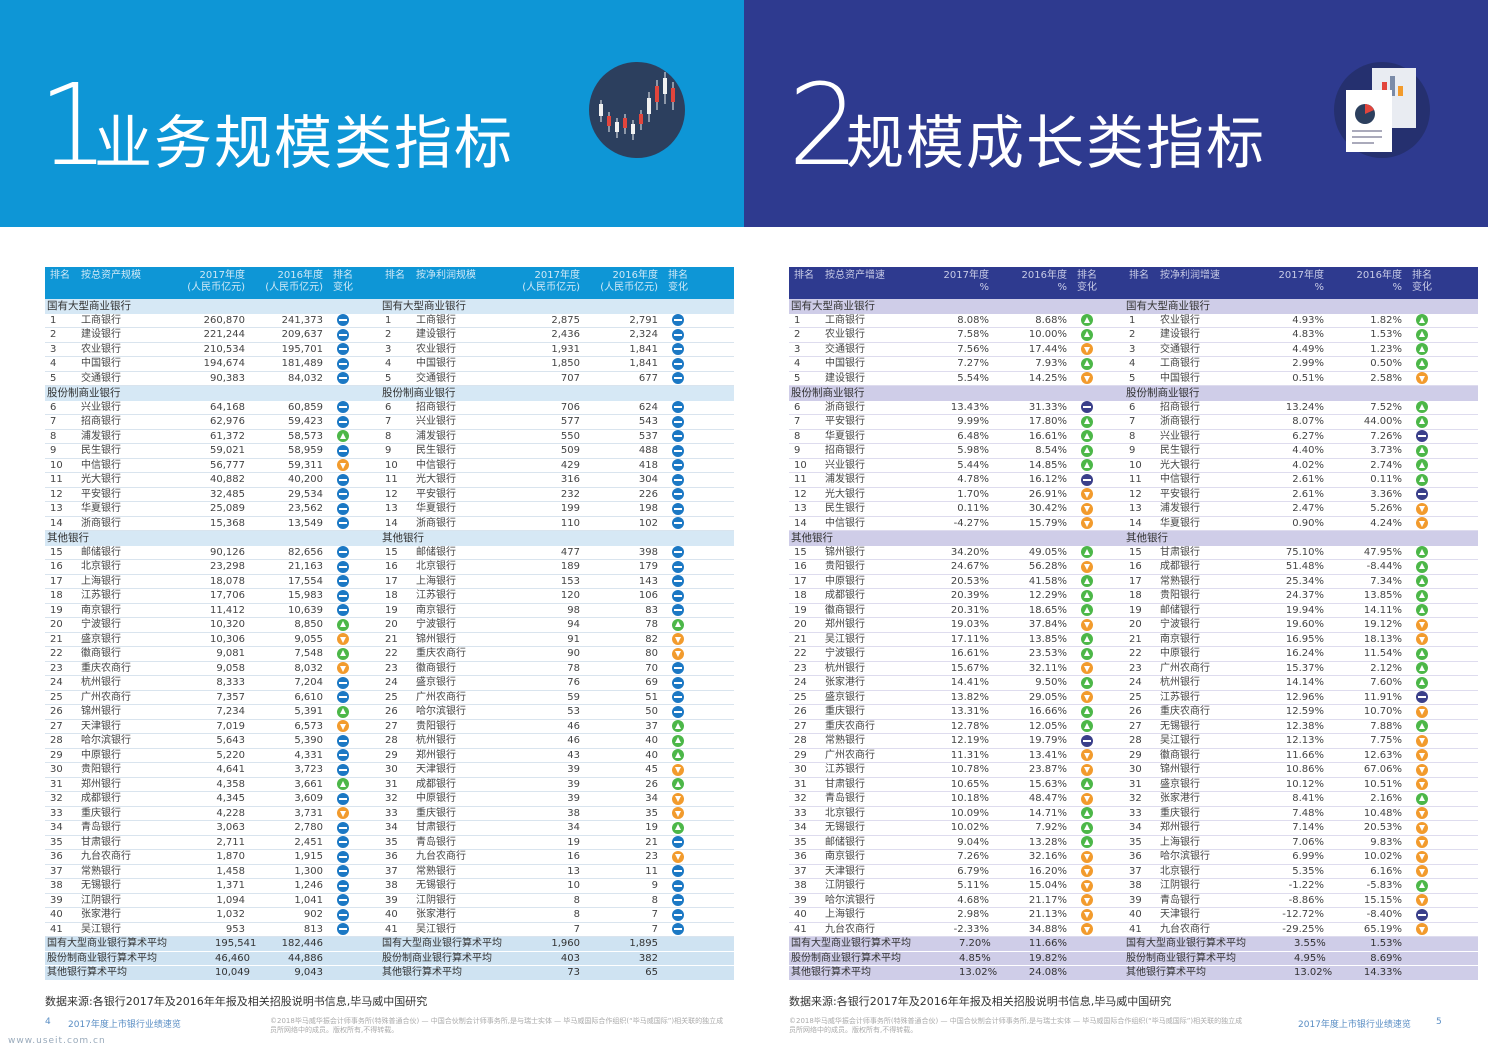 The width and height of the screenshot is (1488, 1052). What do you see at coordinates (1386, 798) in the screenshot?
I see `value-2016-cell: 2.16%` at bounding box center [1386, 798].